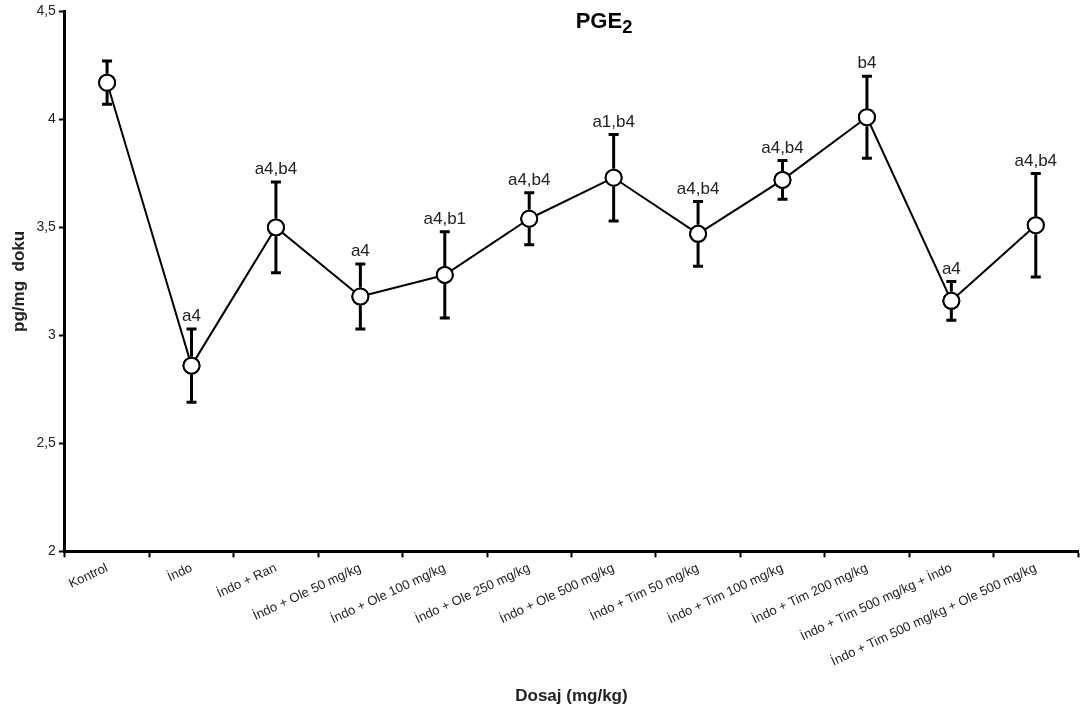 The height and width of the screenshot is (716, 1088). I want to click on annotation: a1,b4, so click(613, 121).